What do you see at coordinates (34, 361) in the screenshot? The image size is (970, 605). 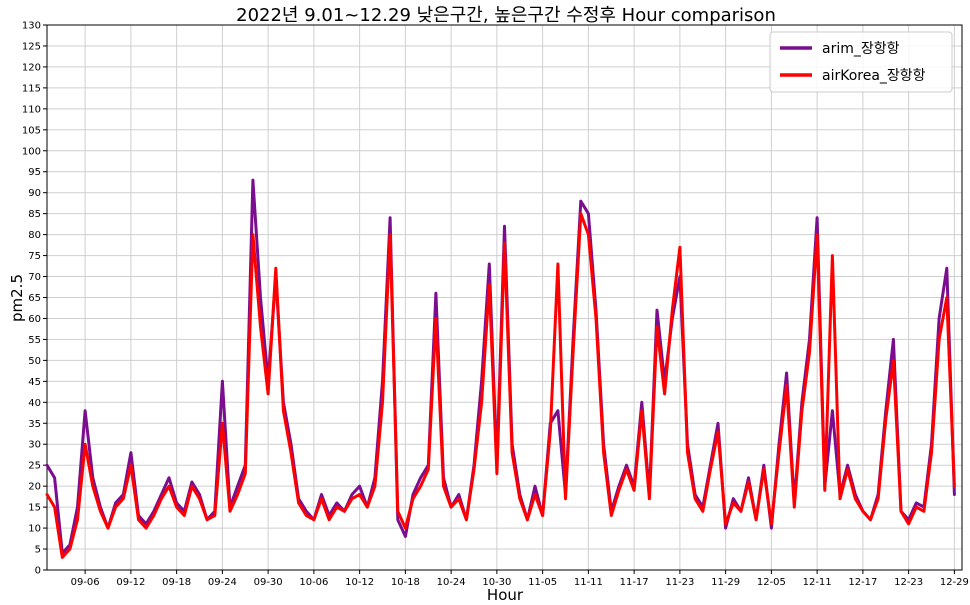 I see `y-tick-label: 50` at bounding box center [34, 361].